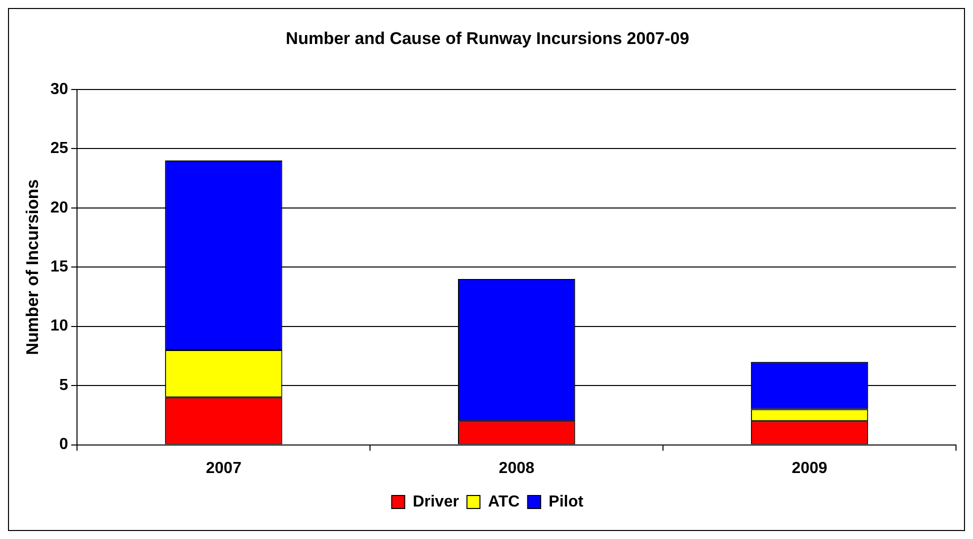 The height and width of the screenshot is (539, 973). What do you see at coordinates (63, 385) in the screenshot?
I see `y-tick-label: 5` at bounding box center [63, 385].